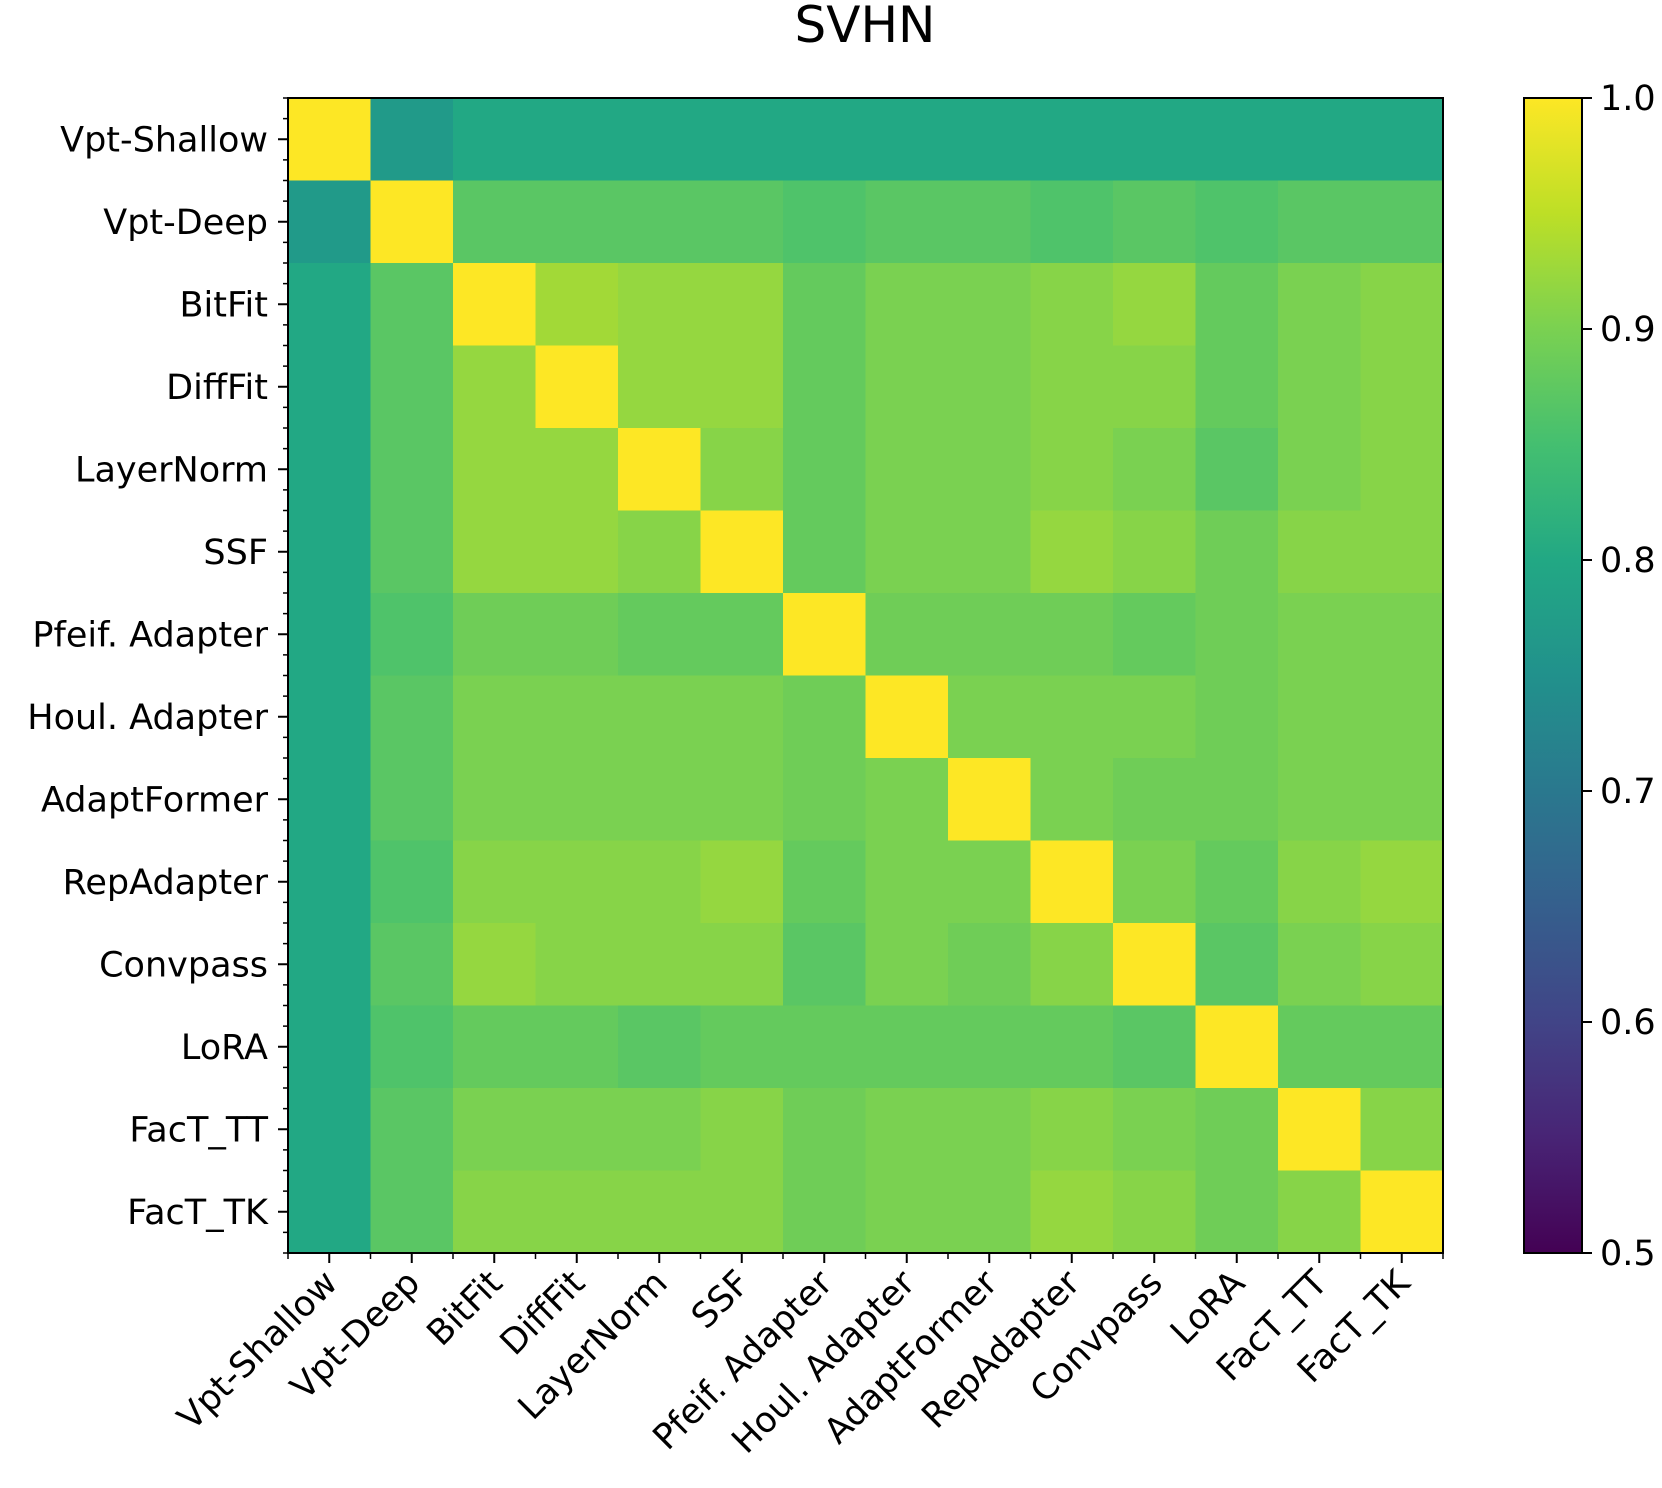  What do you see at coordinates (155, 800) in the screenshot?
I see `y-tick-label: AdaptFormer` at bounding box center [155, 800].